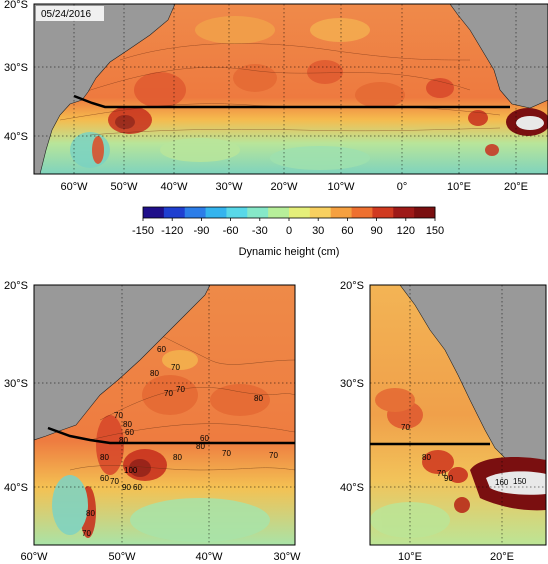 The height and width of the screenshot is (564, 548). I want to click on br-y-tick: 30°S, so click(352, 384).